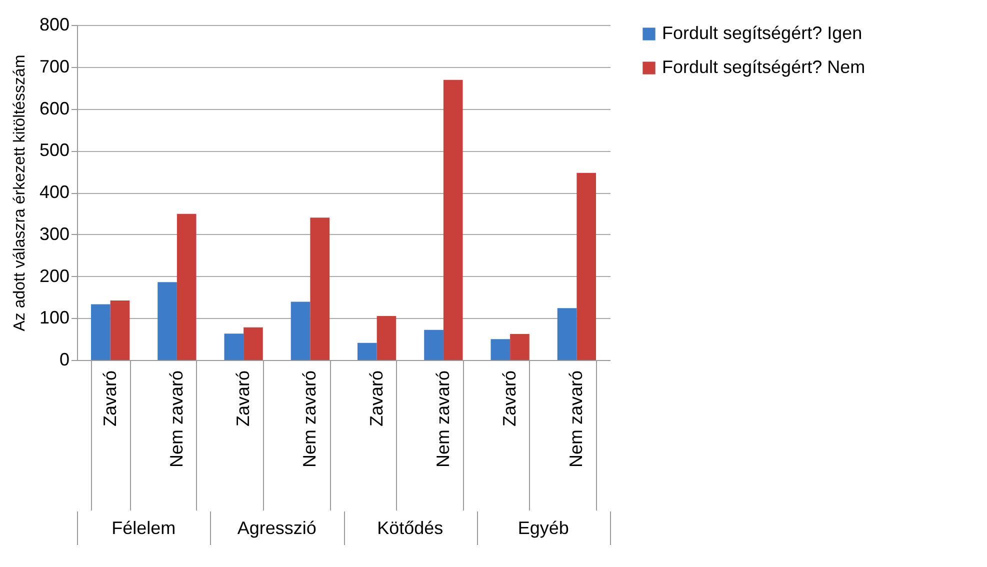 This screenshot has height=567, width=987. What do you see at coordinates (762, 33) in the screenshot?
I see `legend-label: Fordult segítségért? Igen` at bounding box center [762, 33].